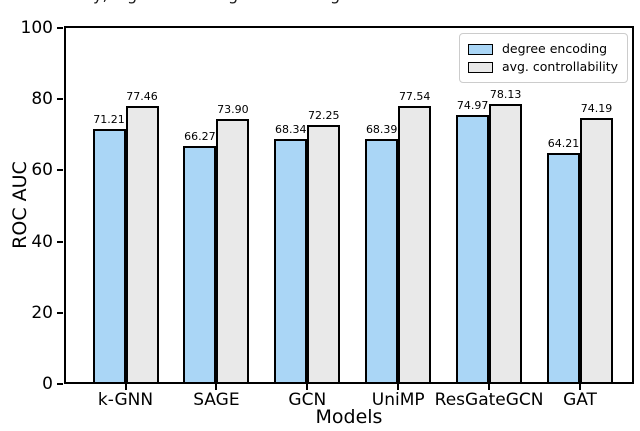 This screenshot has height=431, width=640. What do you see at coordinates (42, 241) in the screenshot?
I see `y-tick-label: 40` at bounding box center [42, 241].